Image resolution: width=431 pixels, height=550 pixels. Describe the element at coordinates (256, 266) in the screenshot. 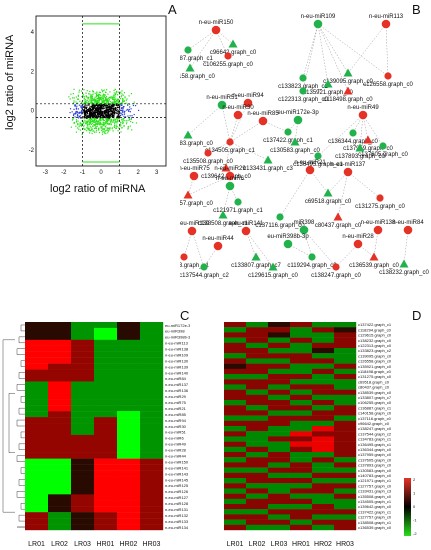

I see `network-node-label: c133807.graph_c7` at that location.